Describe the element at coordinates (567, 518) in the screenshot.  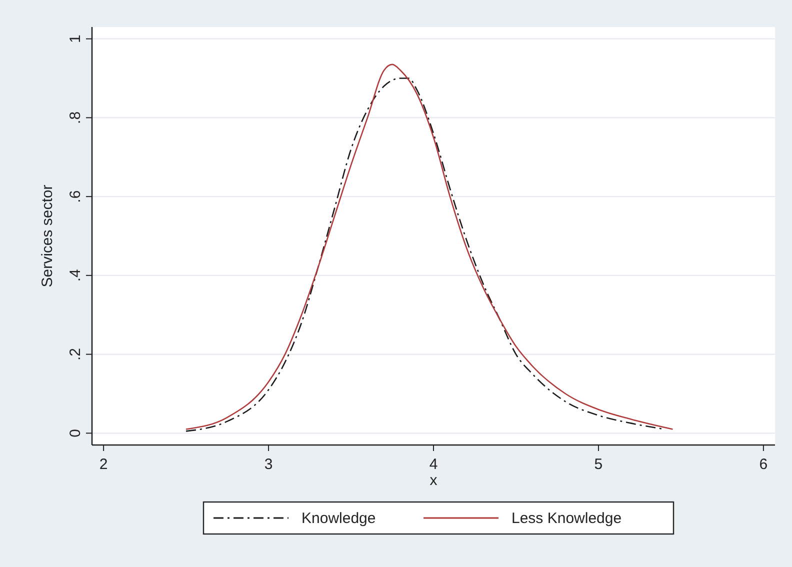
I see `legend-label: Less Knowledge` at that location.